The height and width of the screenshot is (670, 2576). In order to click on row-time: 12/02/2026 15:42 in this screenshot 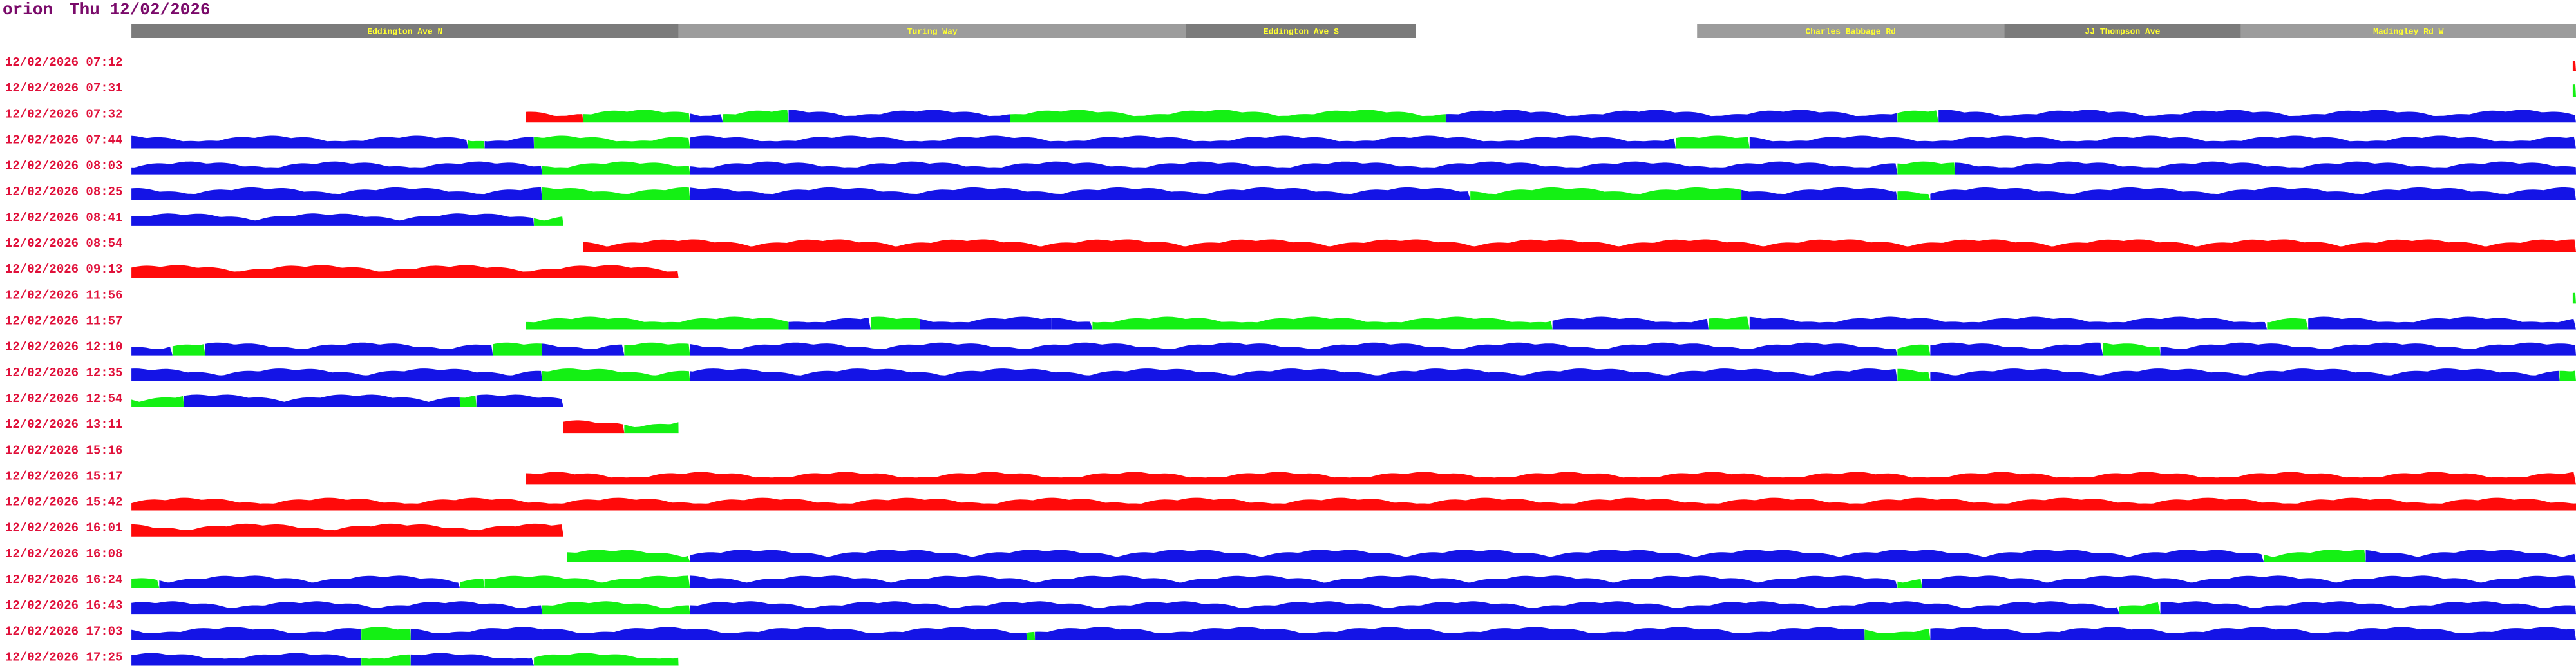, I will do `click(64, 503)`.